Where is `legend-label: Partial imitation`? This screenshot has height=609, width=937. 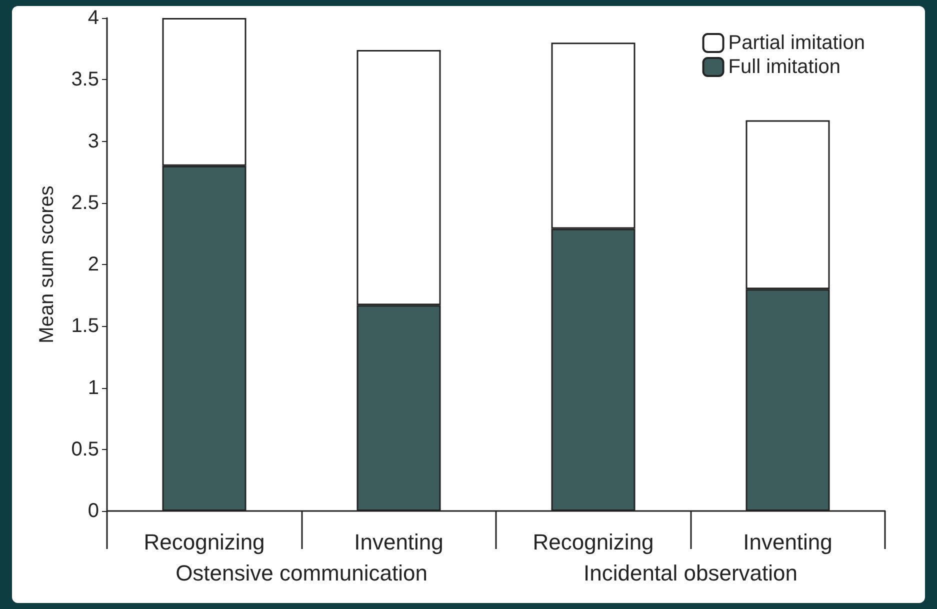 legend-label: Partial imitation is located at coordinates (796, 43).